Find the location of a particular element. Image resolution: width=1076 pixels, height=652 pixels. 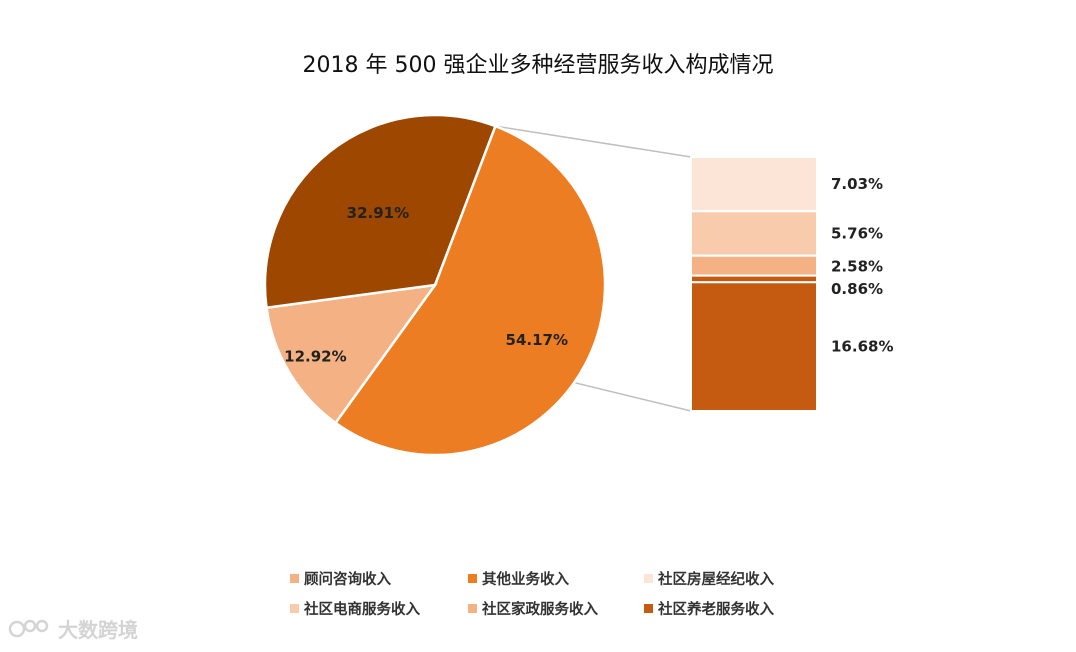

legend-item-3: 社区电商服务收入 is located at coordinates (379, 608).